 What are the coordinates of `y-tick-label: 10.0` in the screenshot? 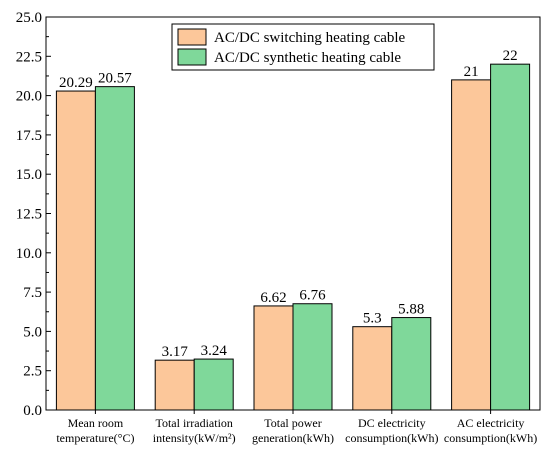 It's located at (29, 254).